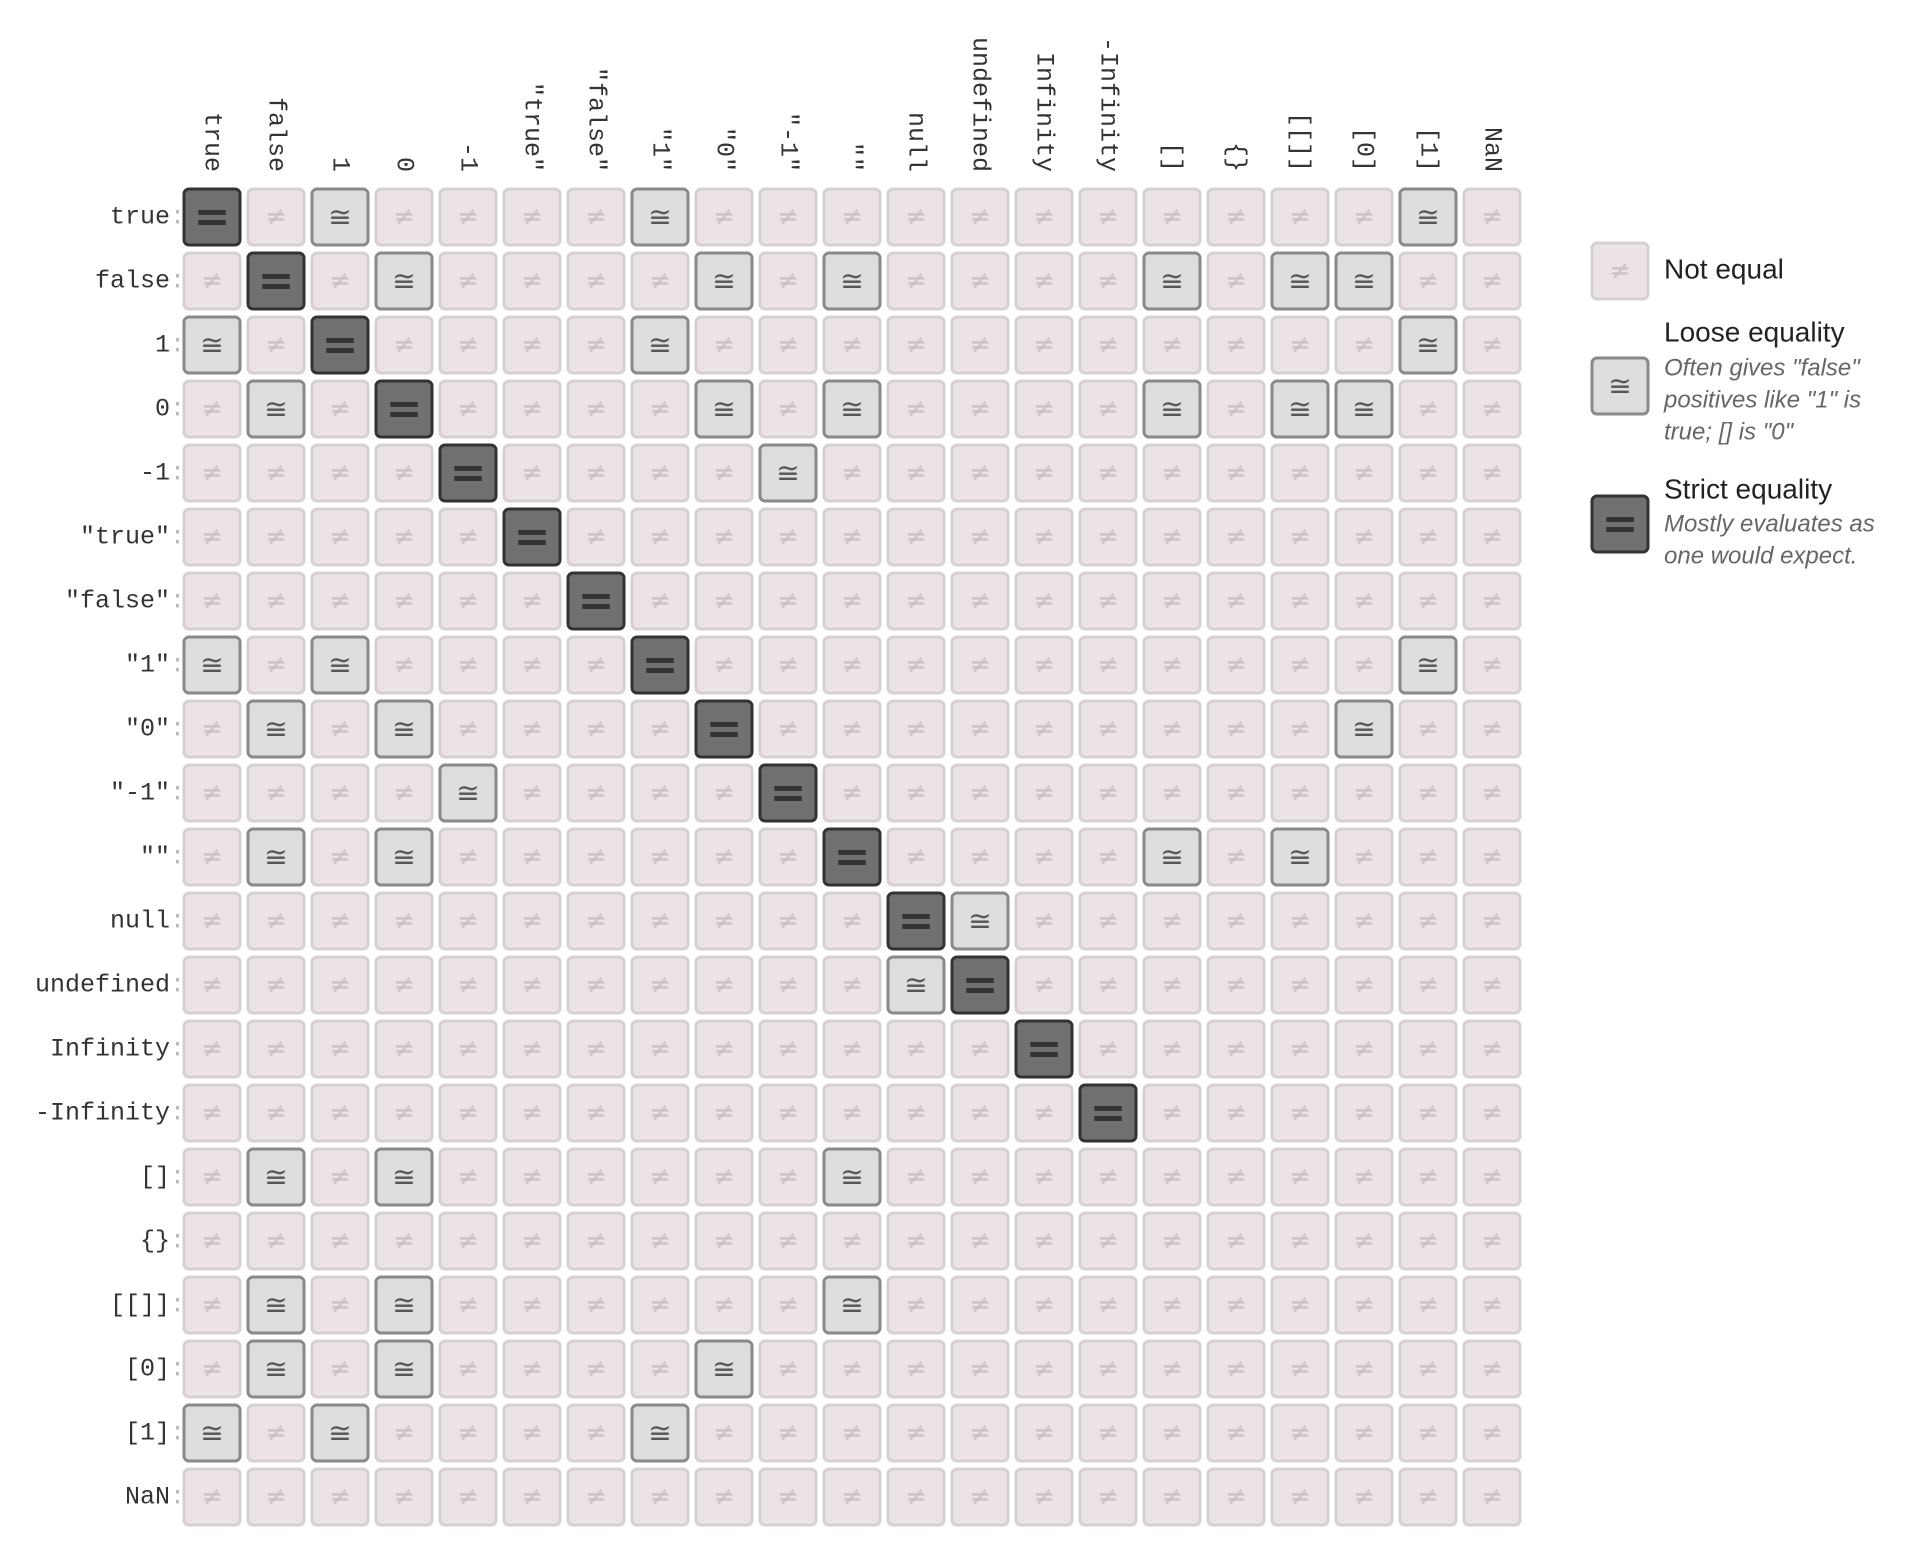  I want to click on row-label: -Infinity, so click(102, 1113).